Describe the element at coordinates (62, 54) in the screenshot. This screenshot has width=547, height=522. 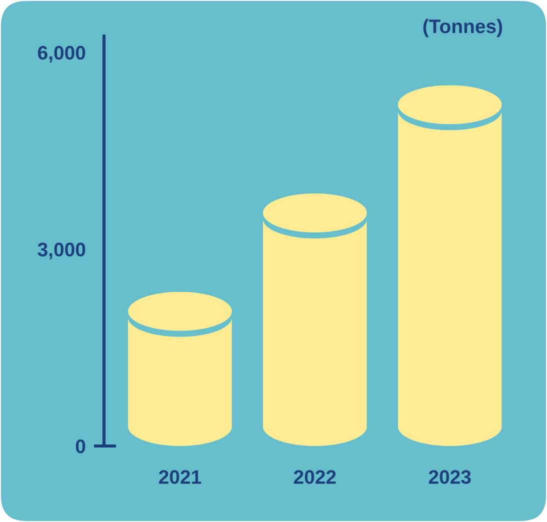
I see `y-tick-label: 6,000` at that location.